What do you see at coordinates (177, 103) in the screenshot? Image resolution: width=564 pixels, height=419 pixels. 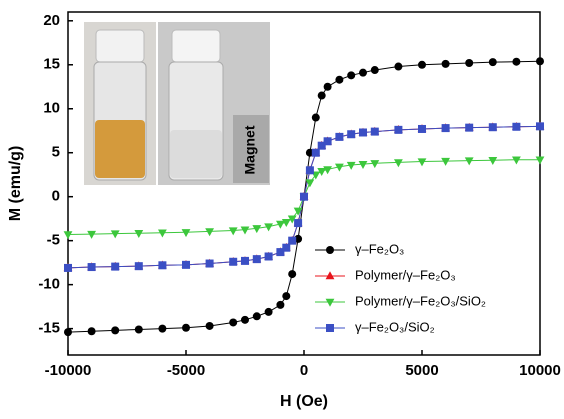 I see `inset-photo: Magnet` at bounding box center [177, 103].